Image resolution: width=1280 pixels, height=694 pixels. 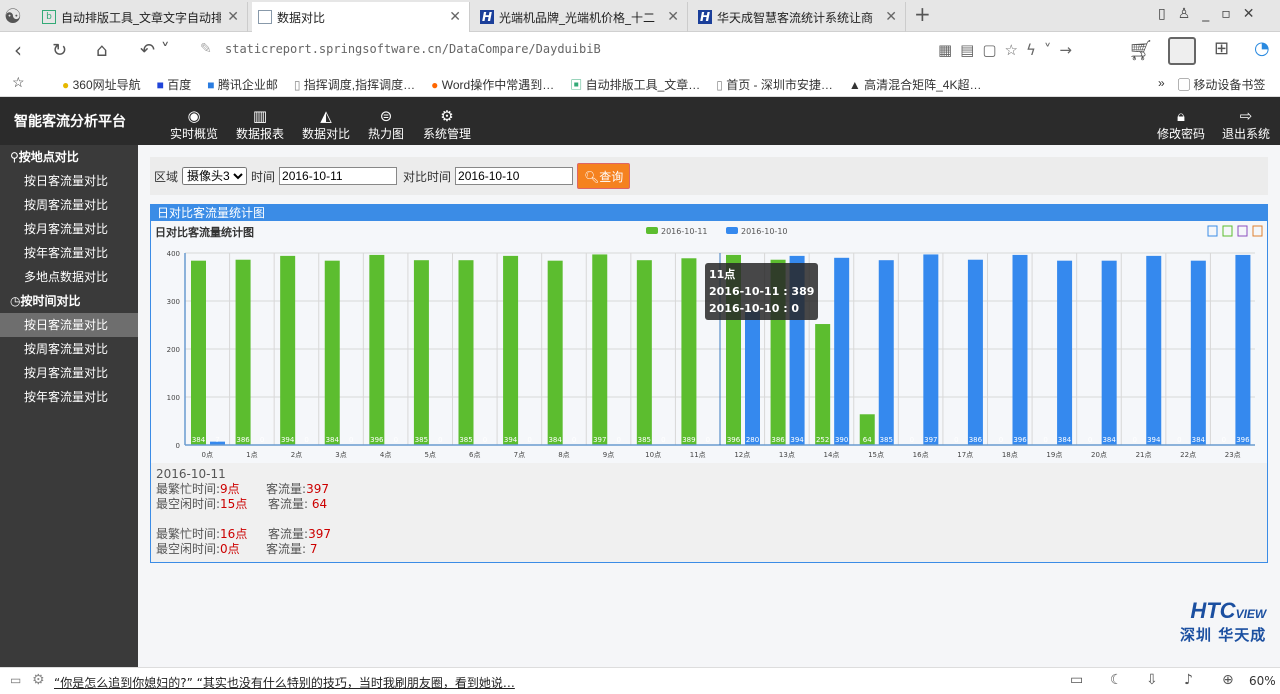 I want to click on nav-label: 实时概览, so click(x=194, y=134).